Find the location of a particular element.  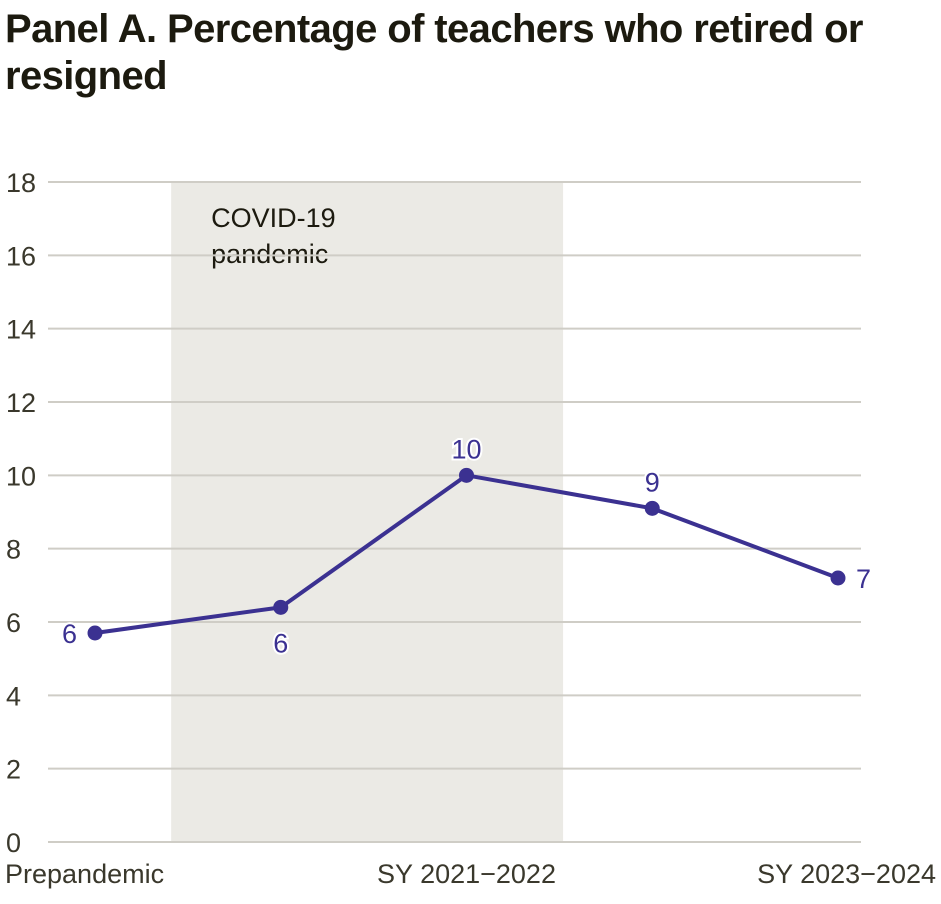

y-tick-label: 0 is located at coordinates (13, 843).